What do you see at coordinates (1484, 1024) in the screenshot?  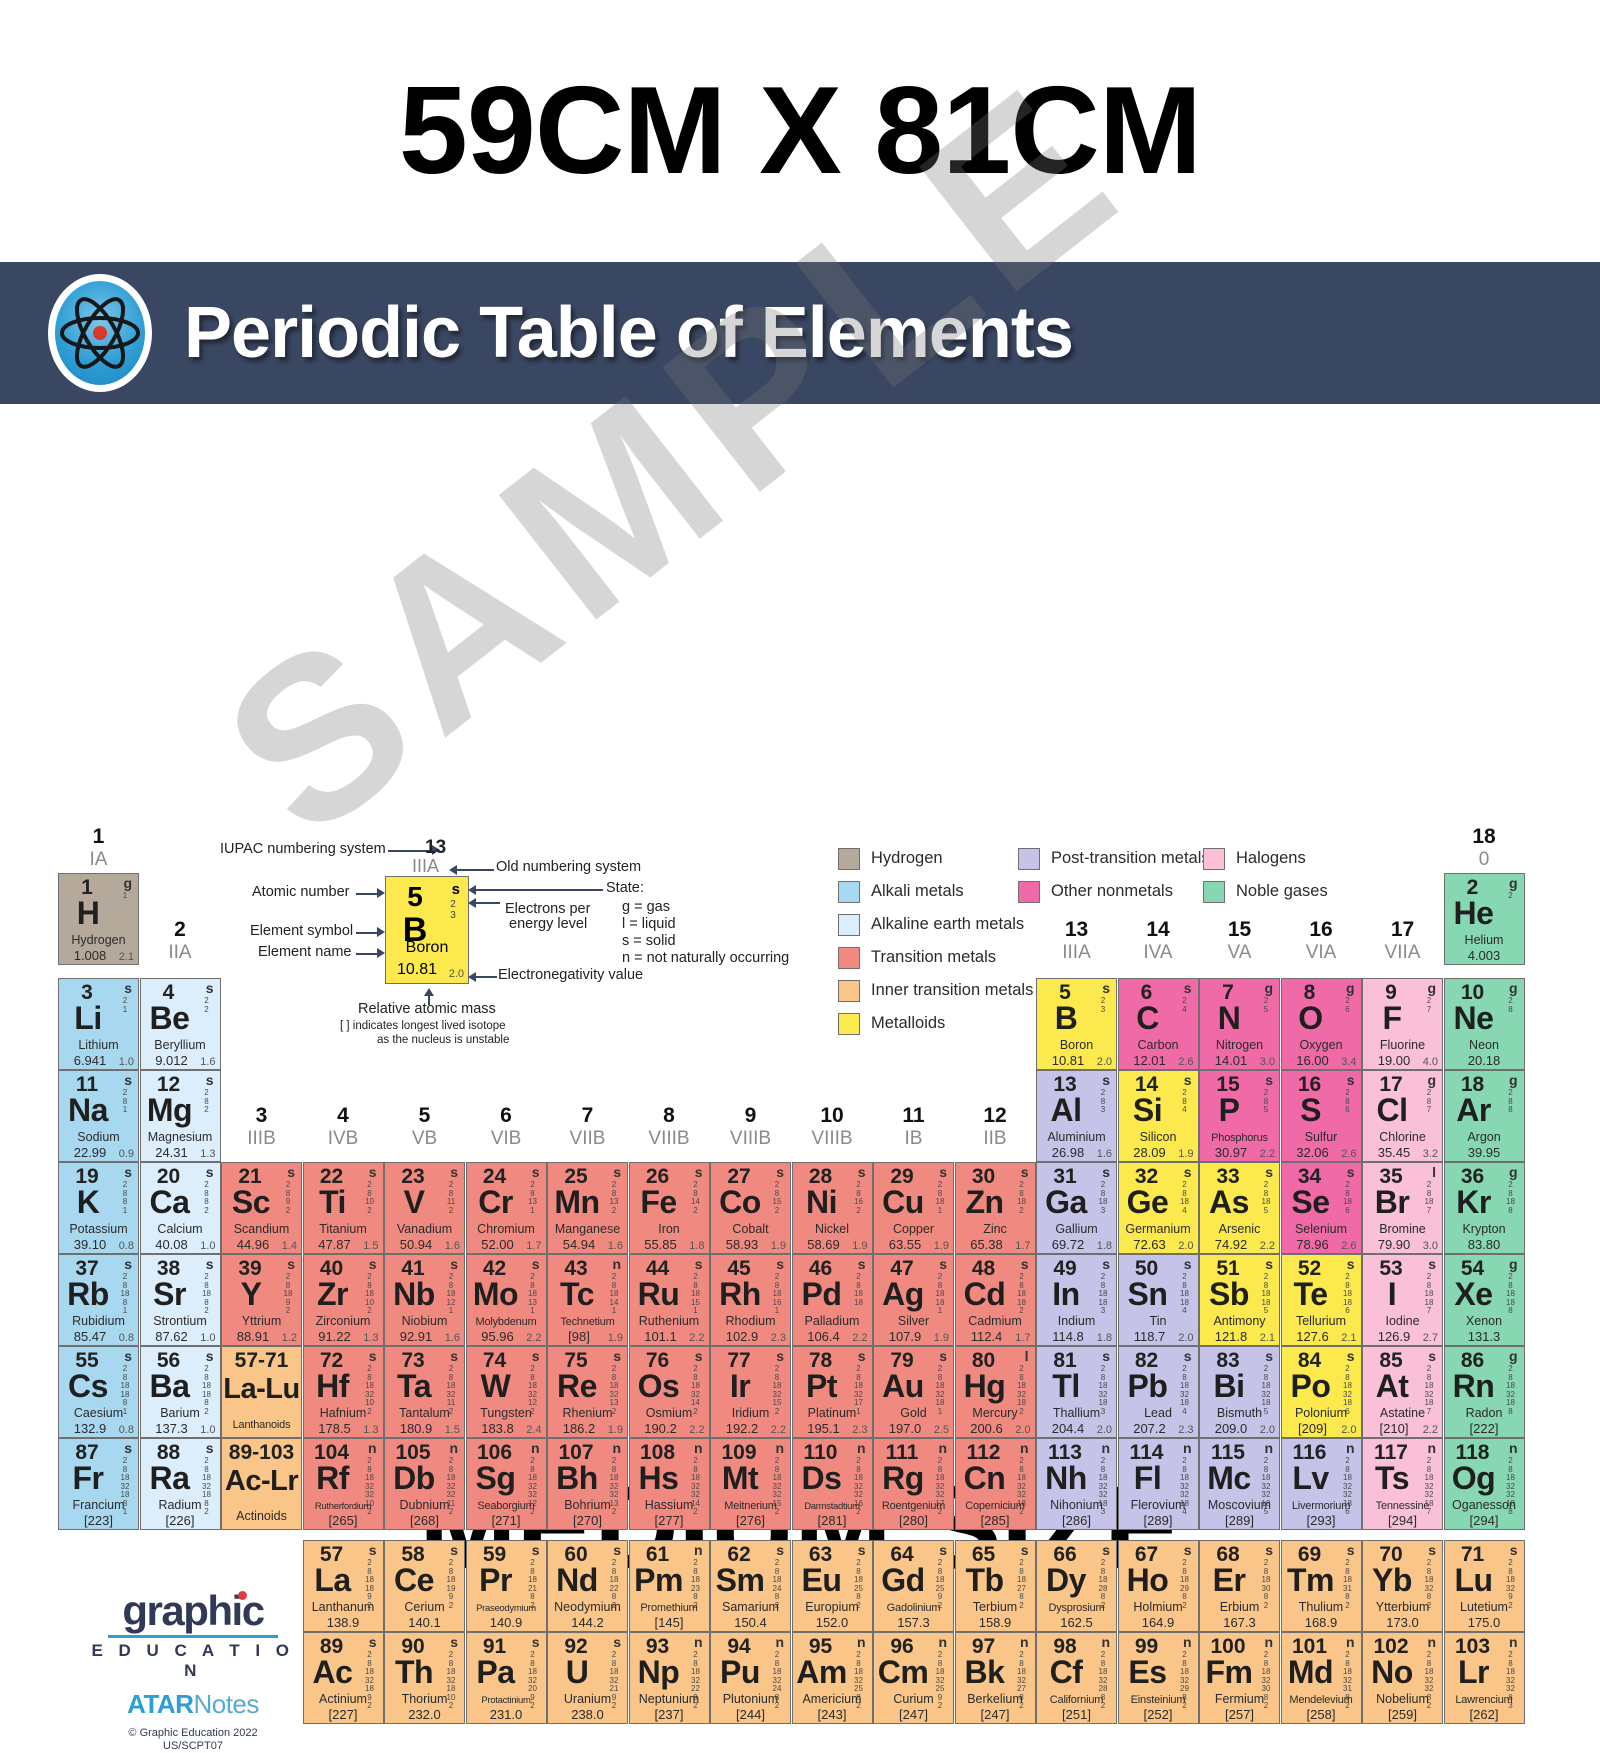 I see `element-ne: 10 g 2 8 Ne Neon 20.18` at bounding box center [1484, 1024].